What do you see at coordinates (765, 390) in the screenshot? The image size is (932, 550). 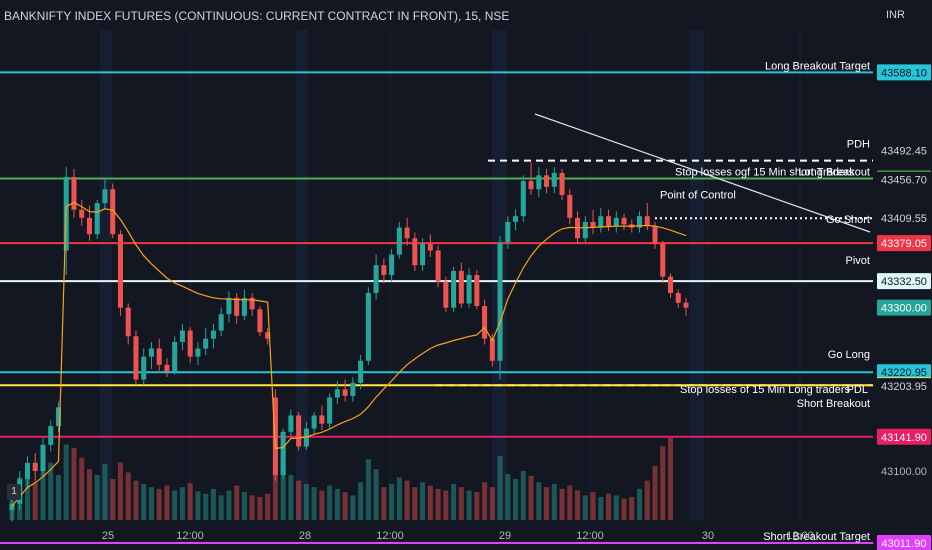 I see `label-stop-losses-long: Stop losses of 15 Min Long traders` at bounding box center [765, 390].